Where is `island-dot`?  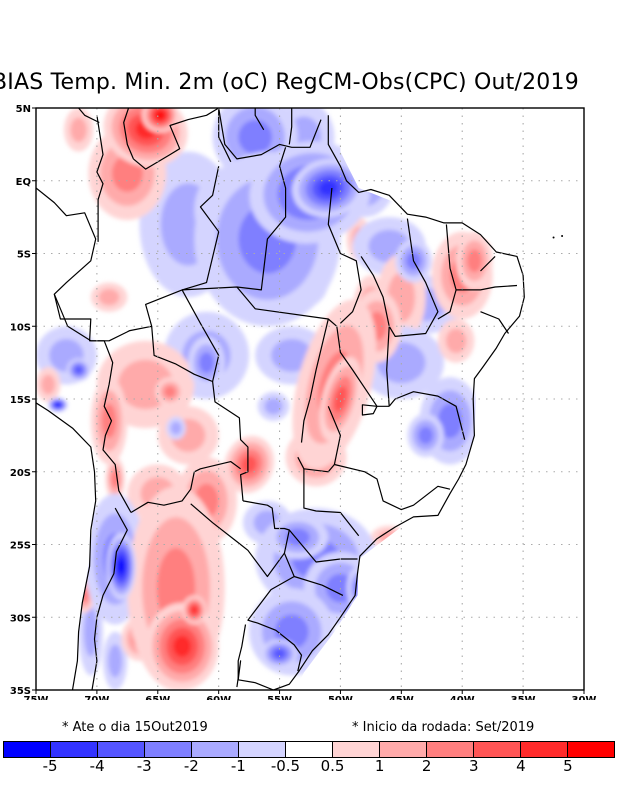
island-dot is located at coordinates (562, 236).